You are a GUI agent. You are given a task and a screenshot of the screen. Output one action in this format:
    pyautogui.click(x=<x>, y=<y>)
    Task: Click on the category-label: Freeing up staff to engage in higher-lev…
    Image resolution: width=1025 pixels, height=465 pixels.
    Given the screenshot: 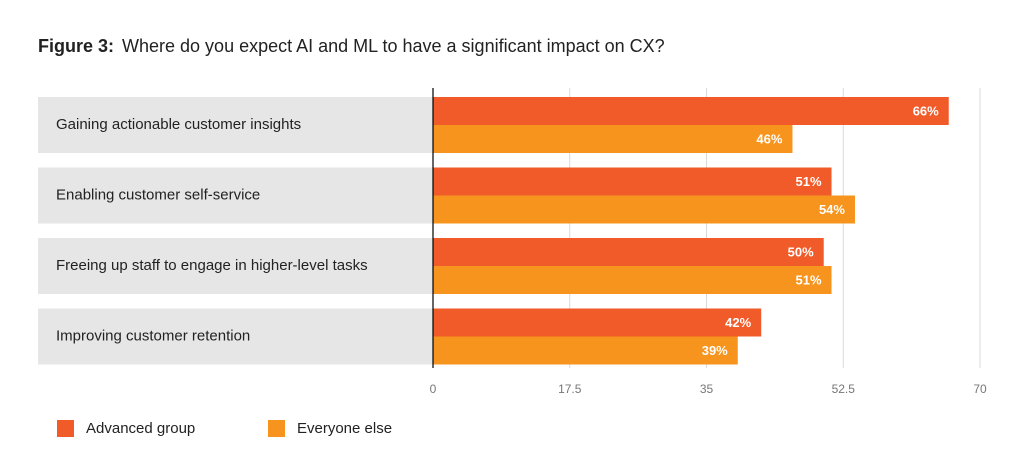 What is the action you would take?
    pyautogui.click(x=212, y=265)
    